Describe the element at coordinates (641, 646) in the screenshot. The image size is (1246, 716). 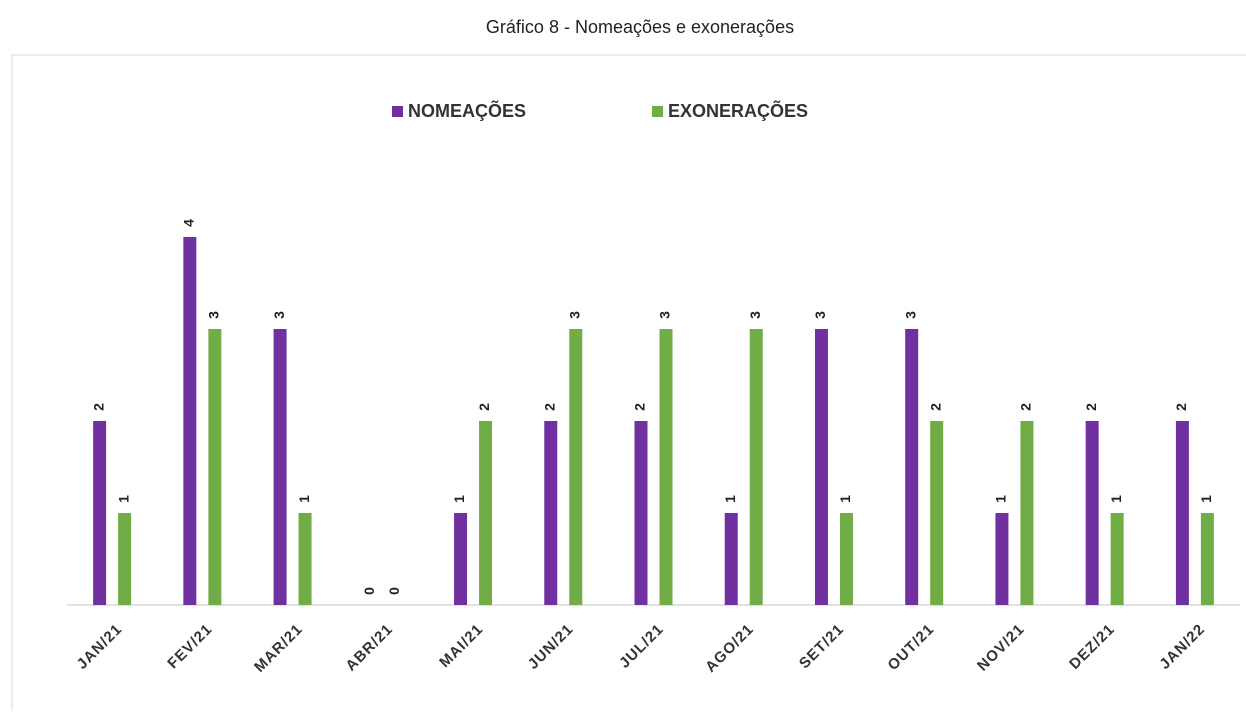
I see `x-tick-label: JUL/21` at that location.